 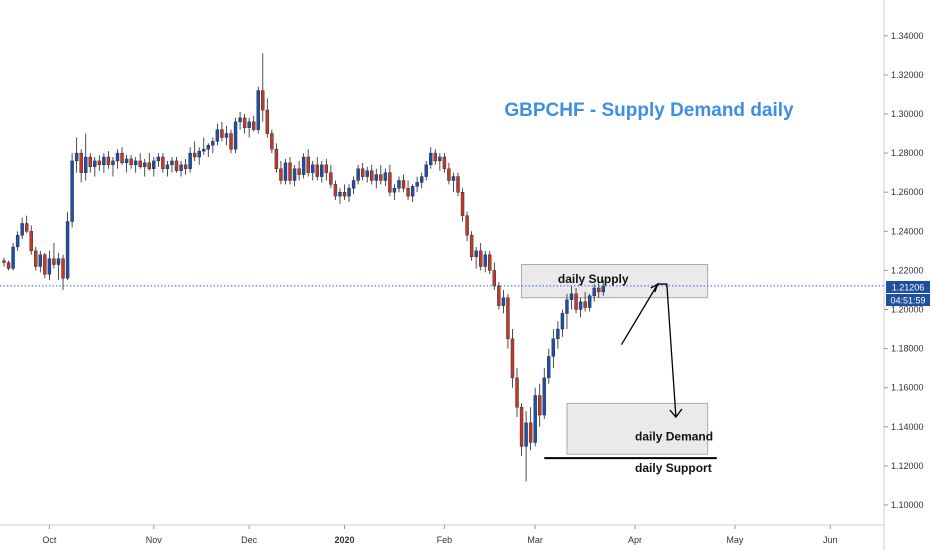 I want to click on y-tick-label: 1.26000, so click(x=907, y=192).